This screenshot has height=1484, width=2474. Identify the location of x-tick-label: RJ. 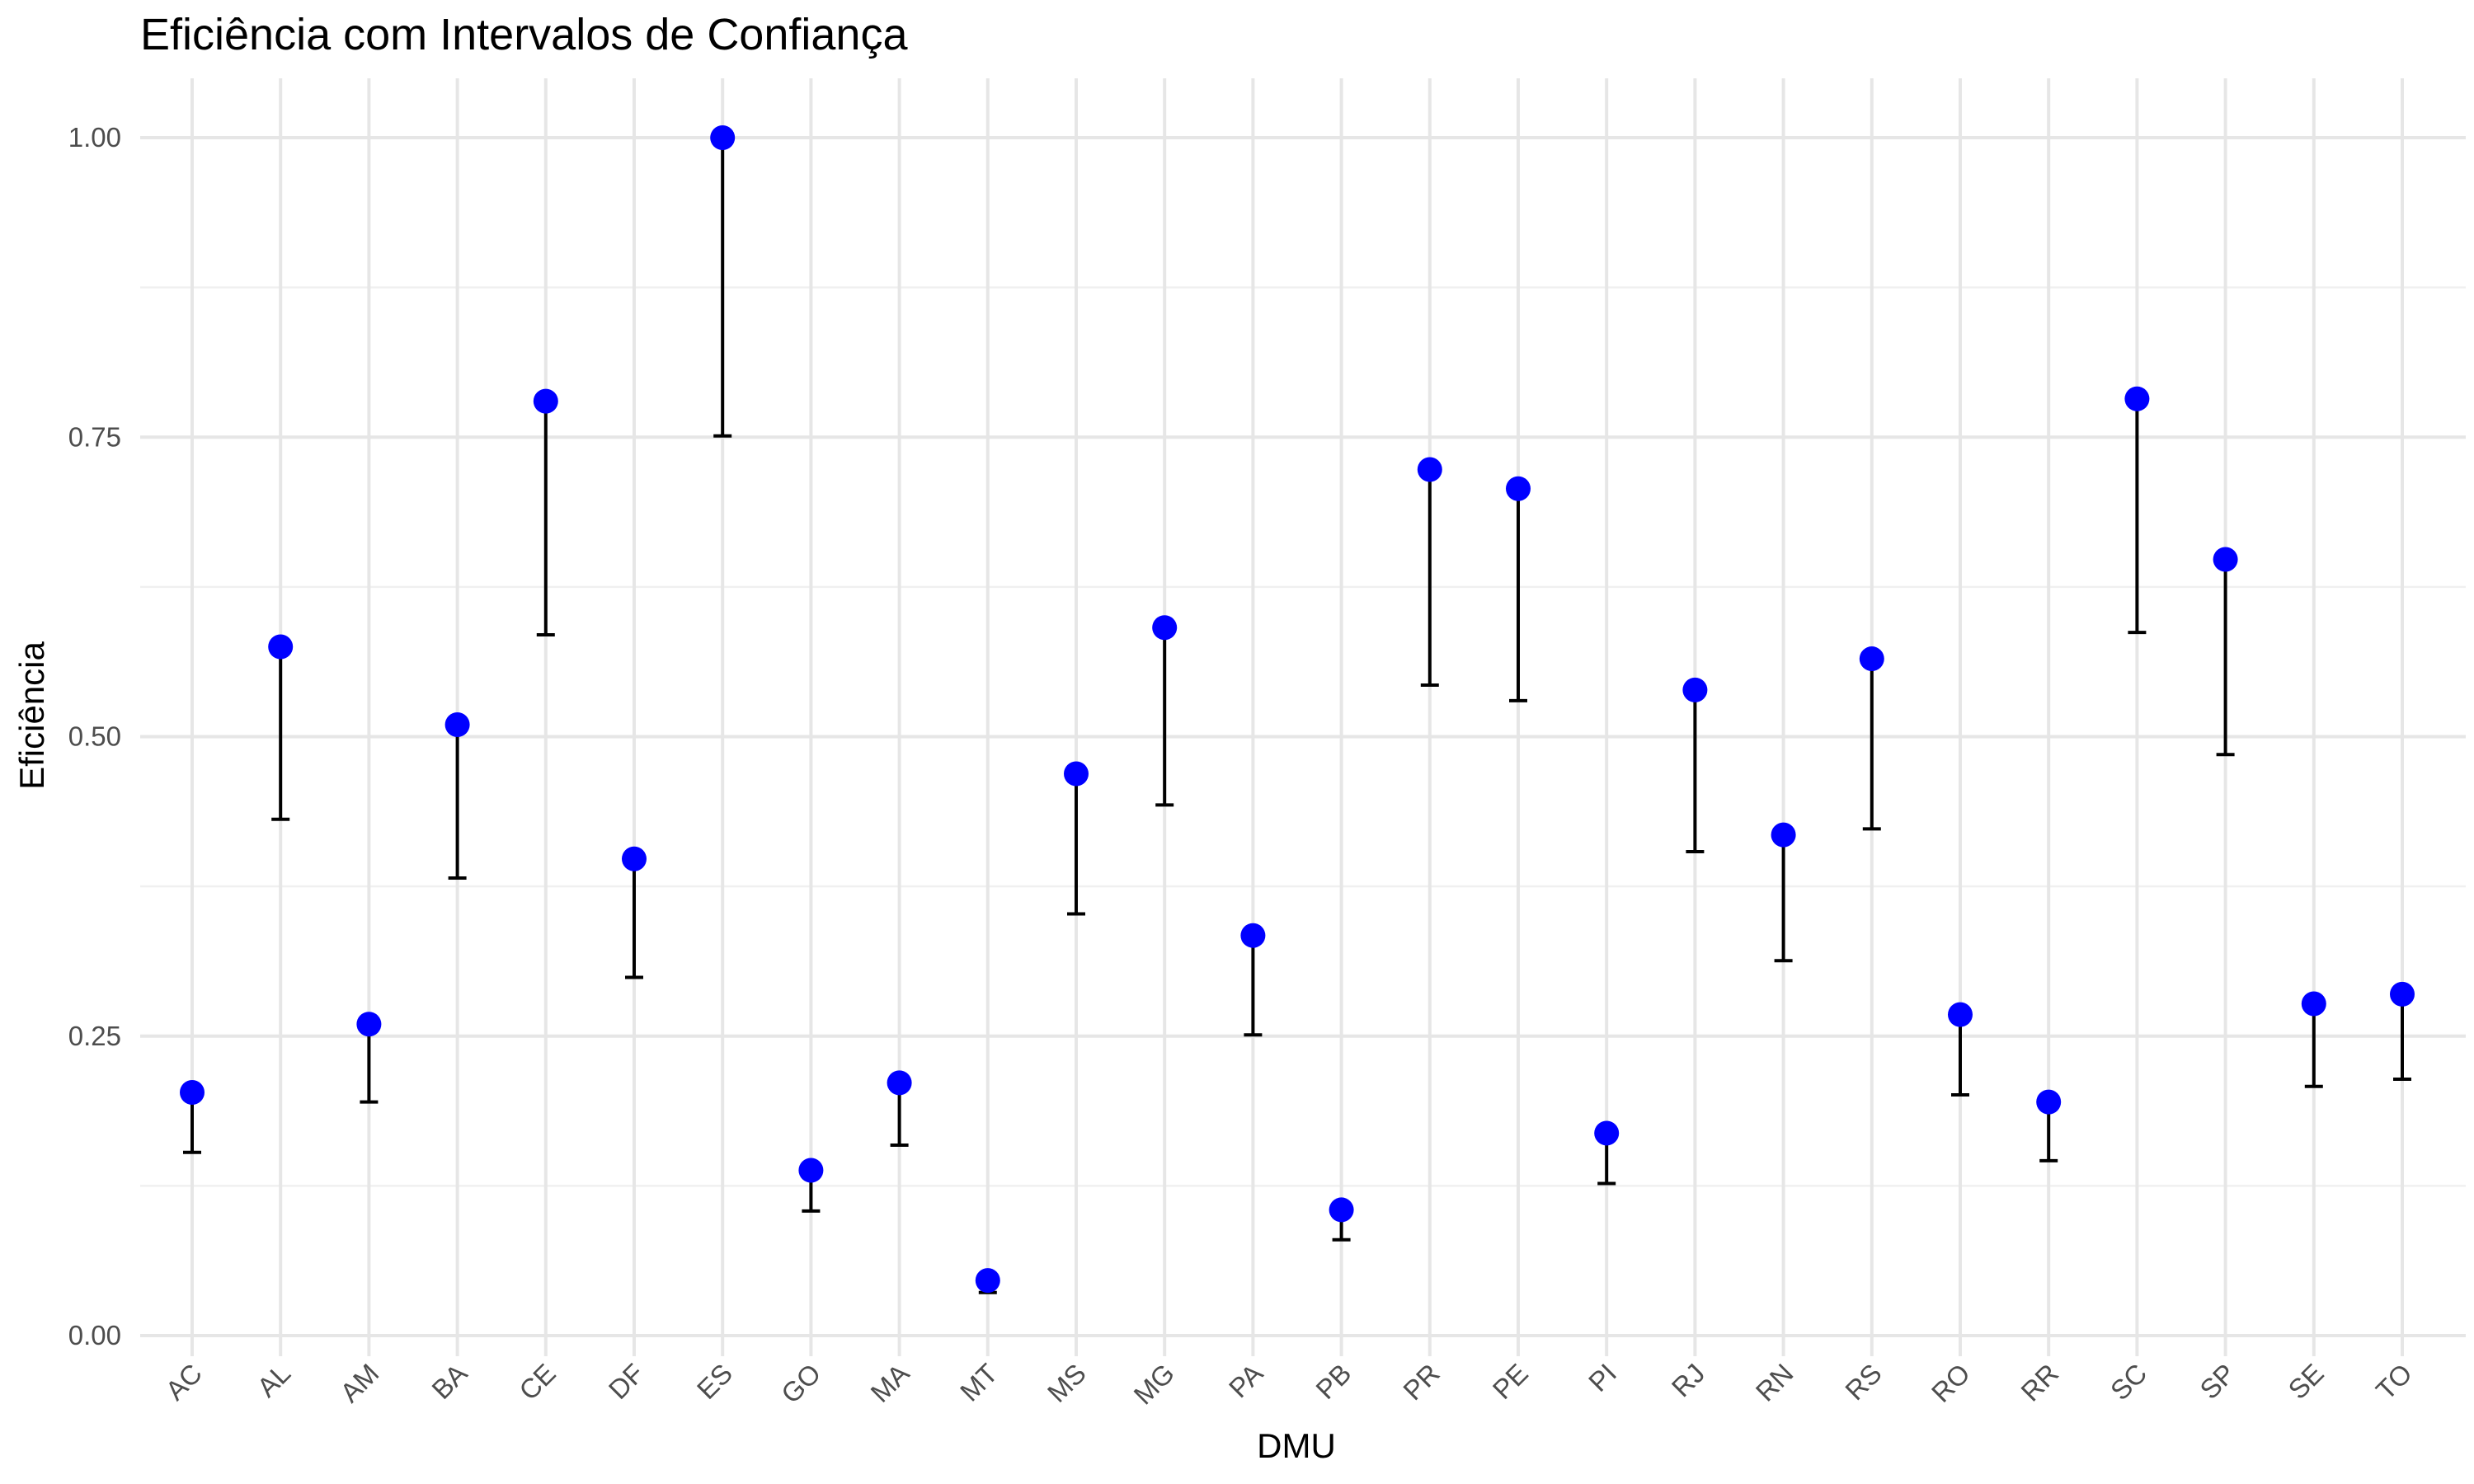
(1688, 1380).